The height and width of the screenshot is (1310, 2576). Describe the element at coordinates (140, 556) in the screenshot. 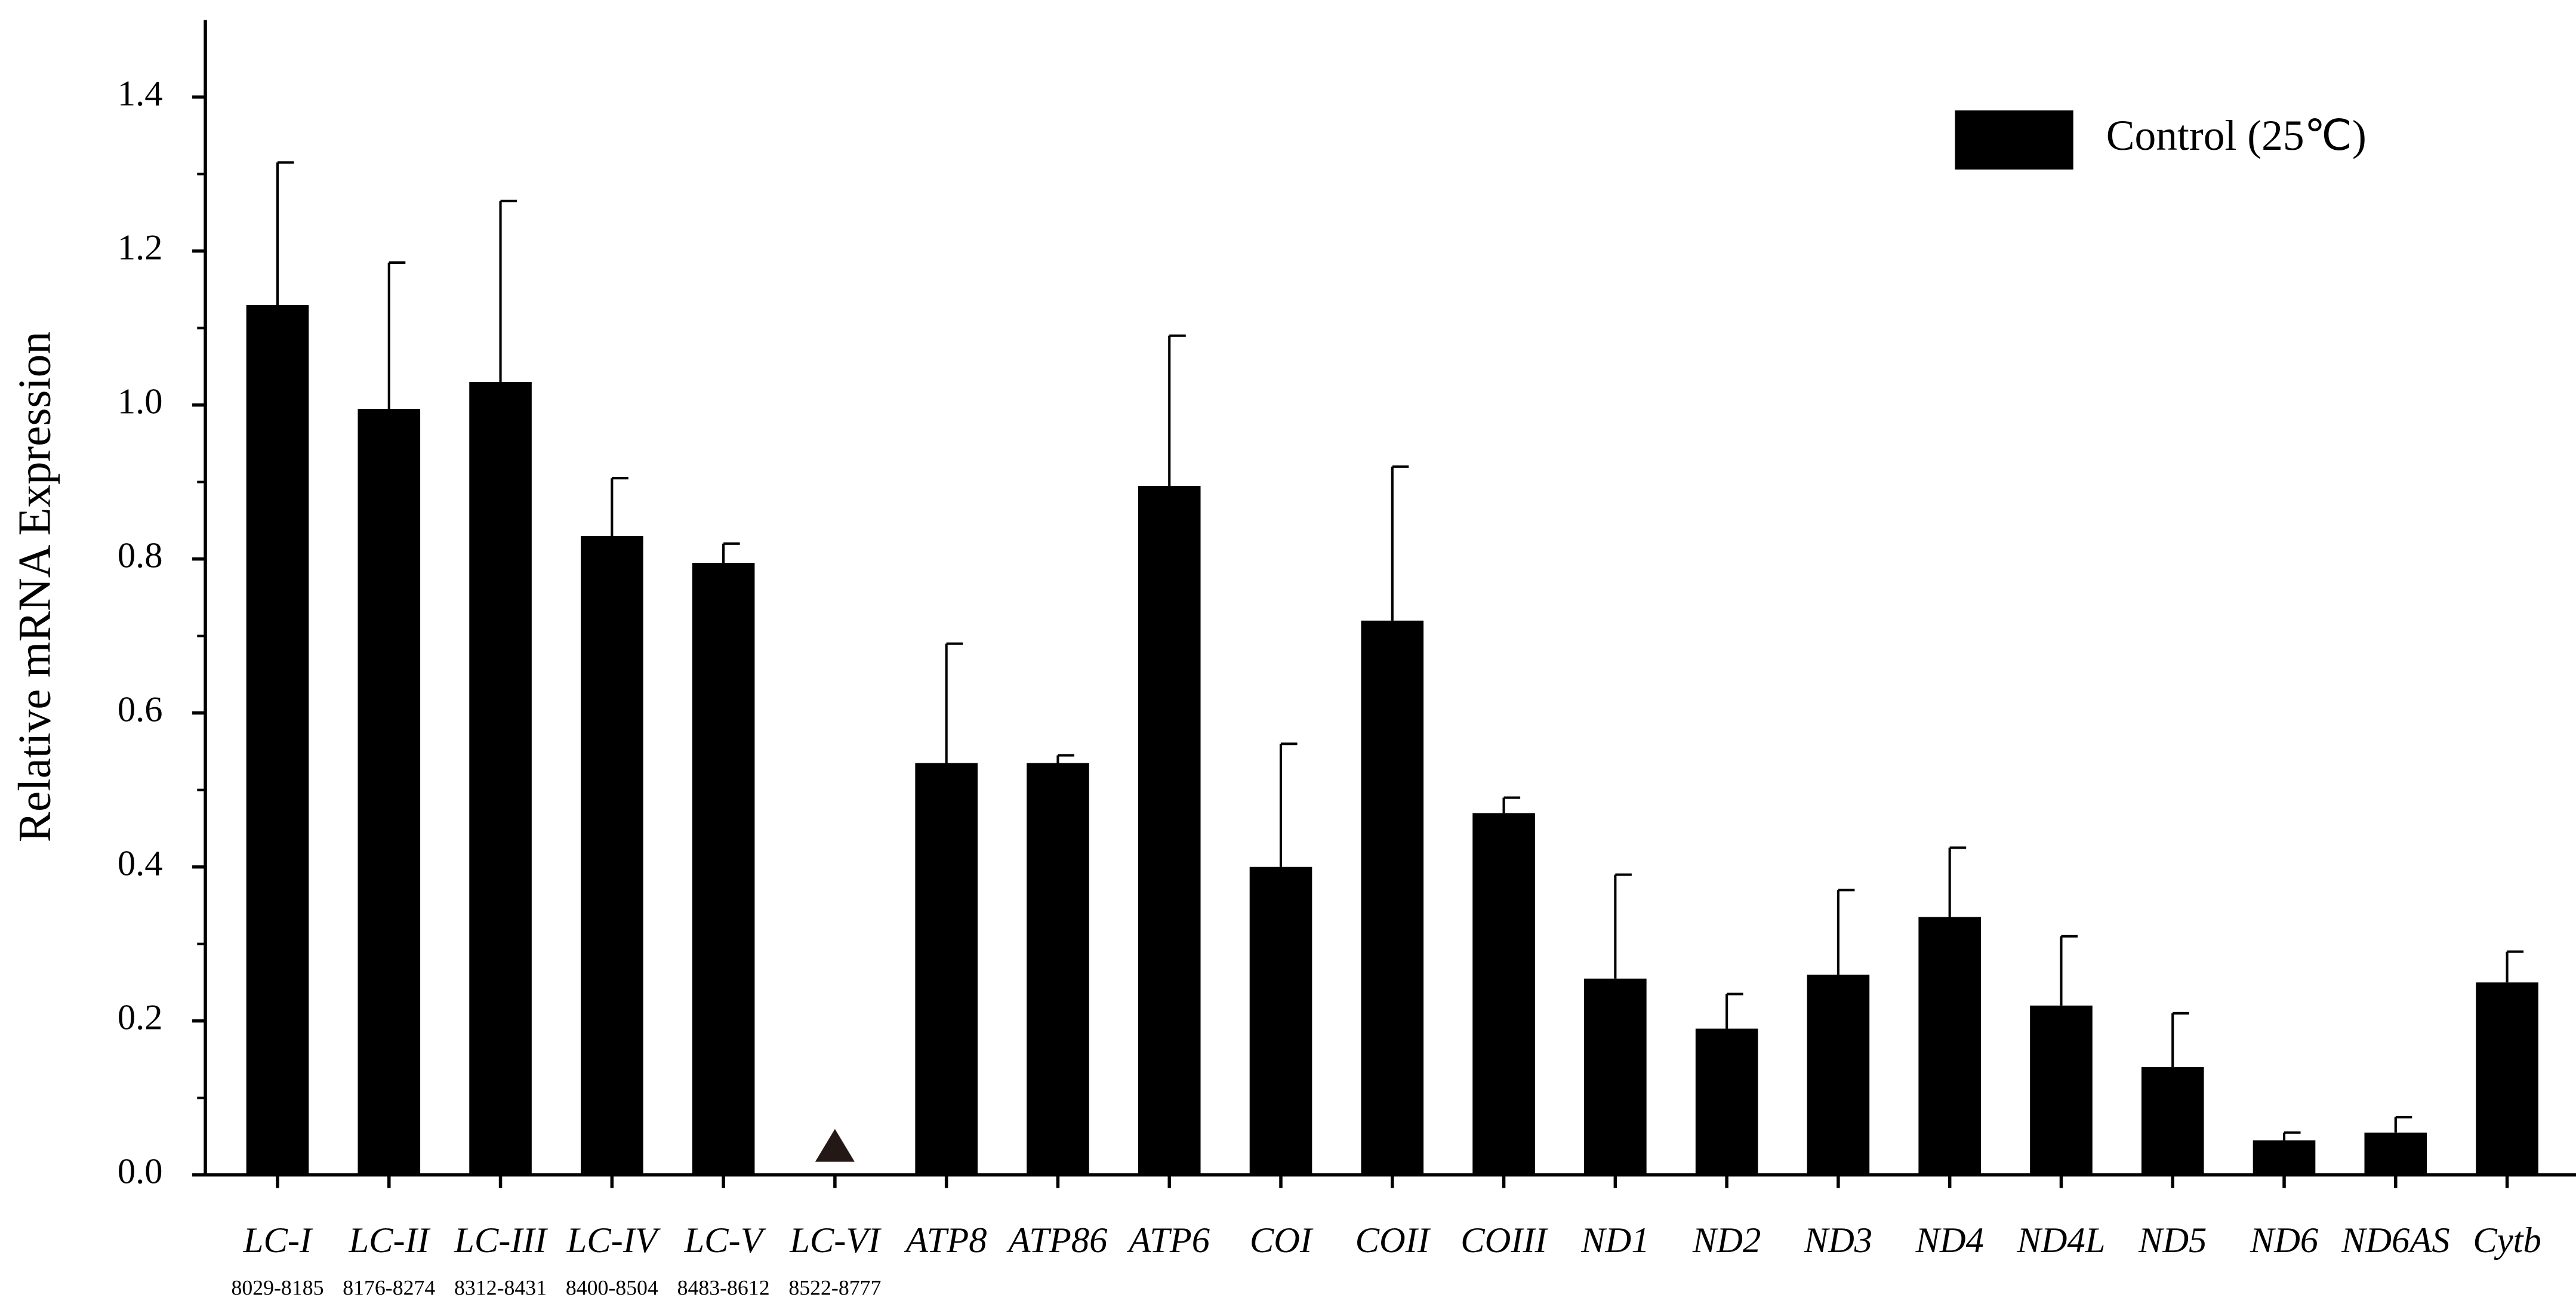

I see `y-tick-label: 0.8` at that location.